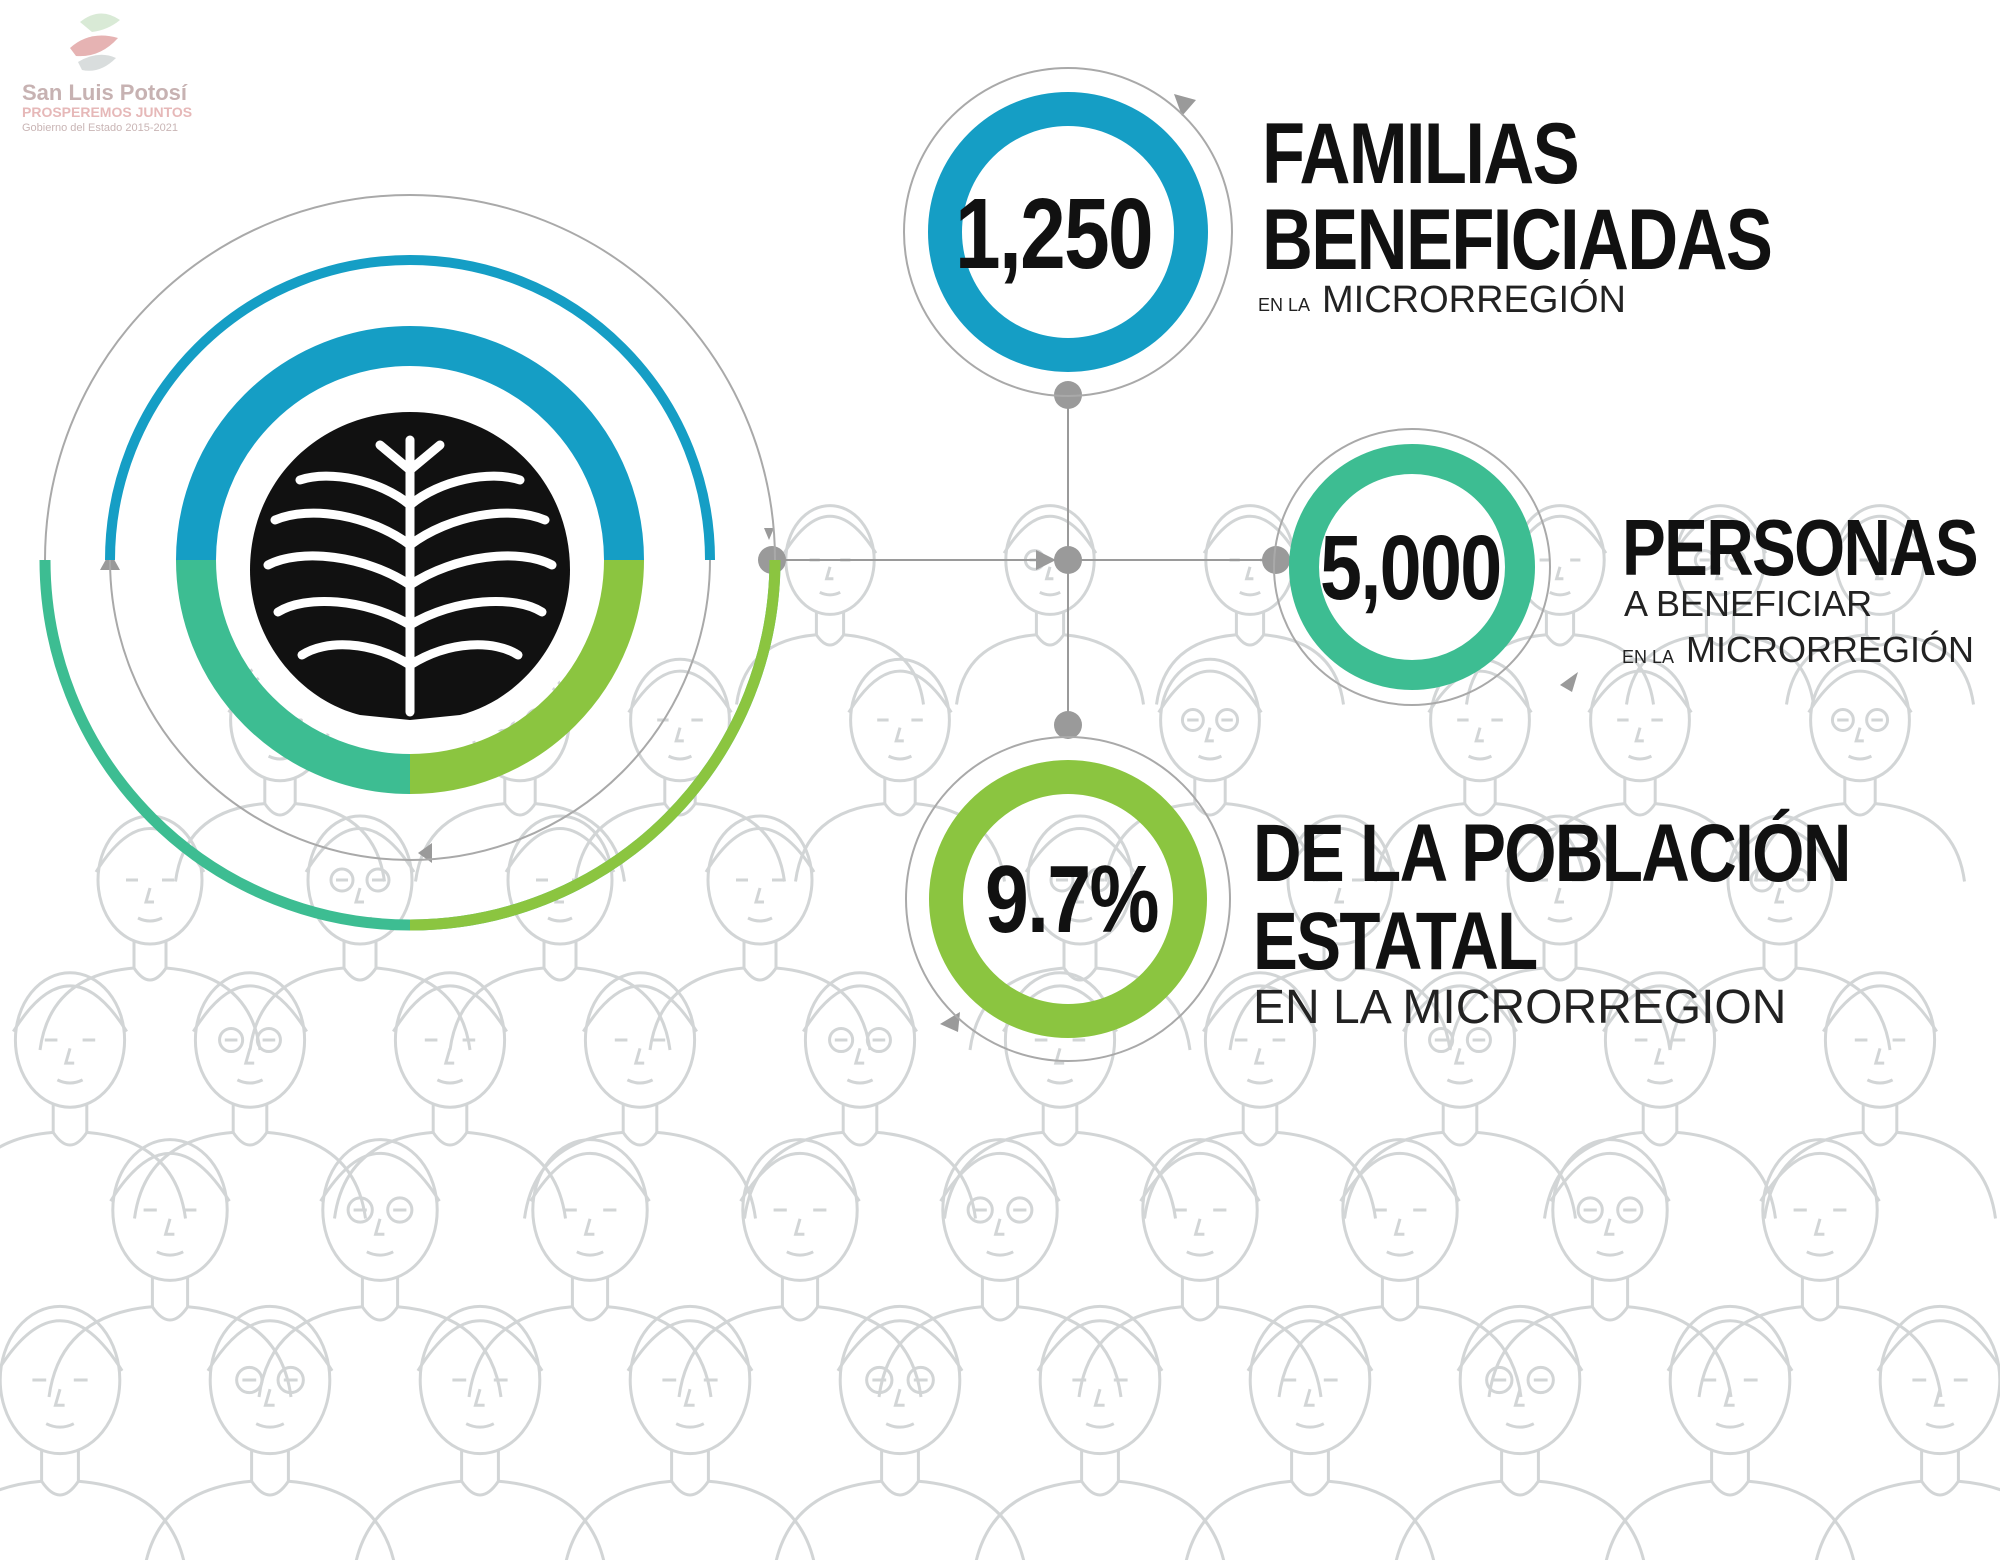 This screenshot has height=1560, width=2000. I want to click on persons-title: PERSONAS, so click(1800, 547).